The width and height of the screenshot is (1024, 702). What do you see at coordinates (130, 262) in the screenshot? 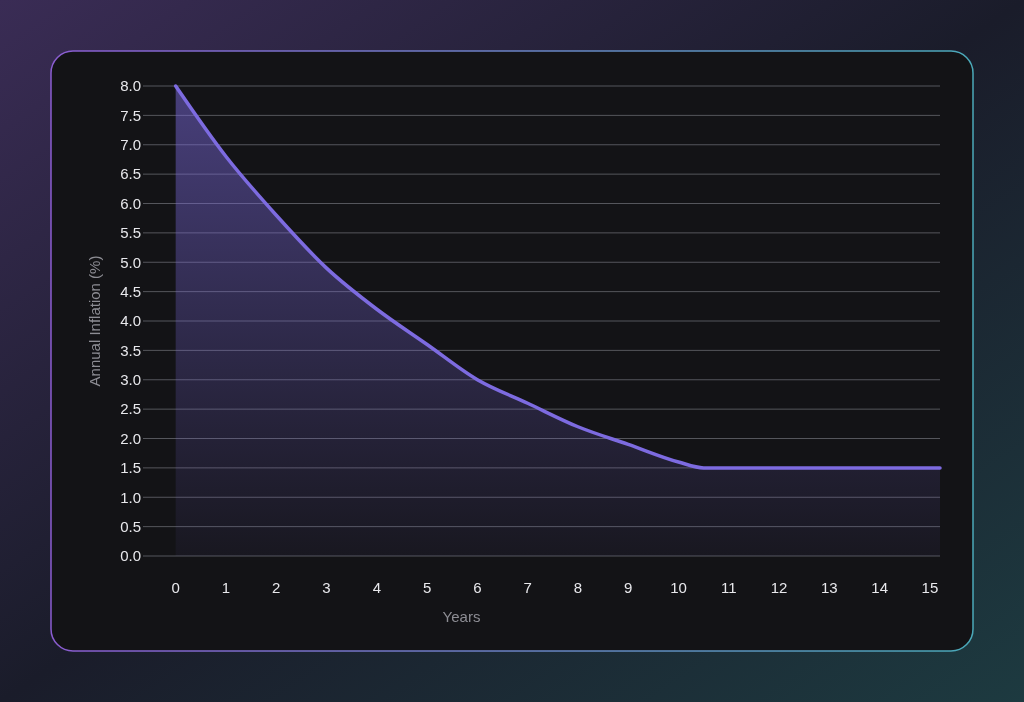
I see `y-tick-label: 5.0` at bounding box center [130, 262].